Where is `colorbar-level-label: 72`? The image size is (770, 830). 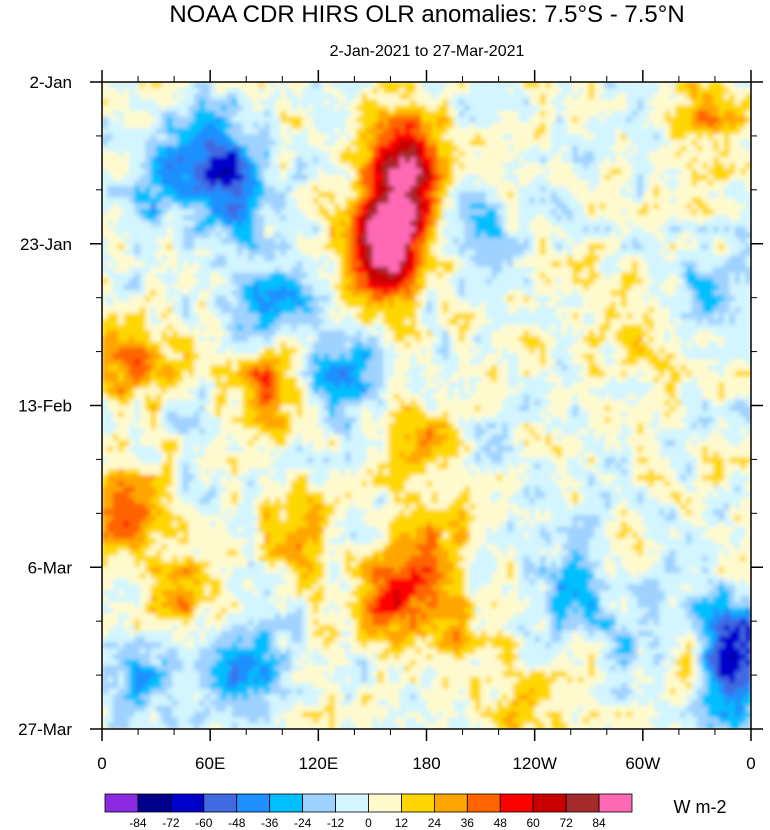
colorbar-level-label: 72 is located at coordinates (566, 823).